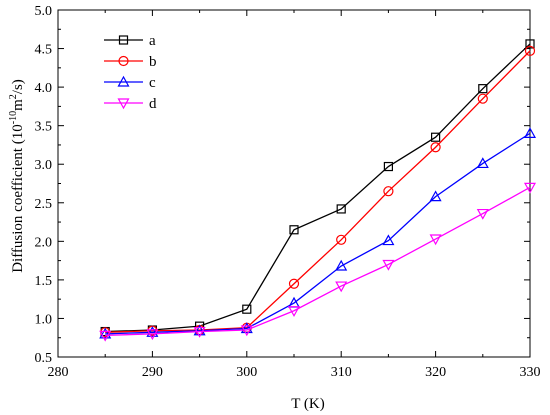  What do you see at coordinates (130, 62) in the screenshot?
I see `legend-item-b: b` at bounding box center [130, 62].